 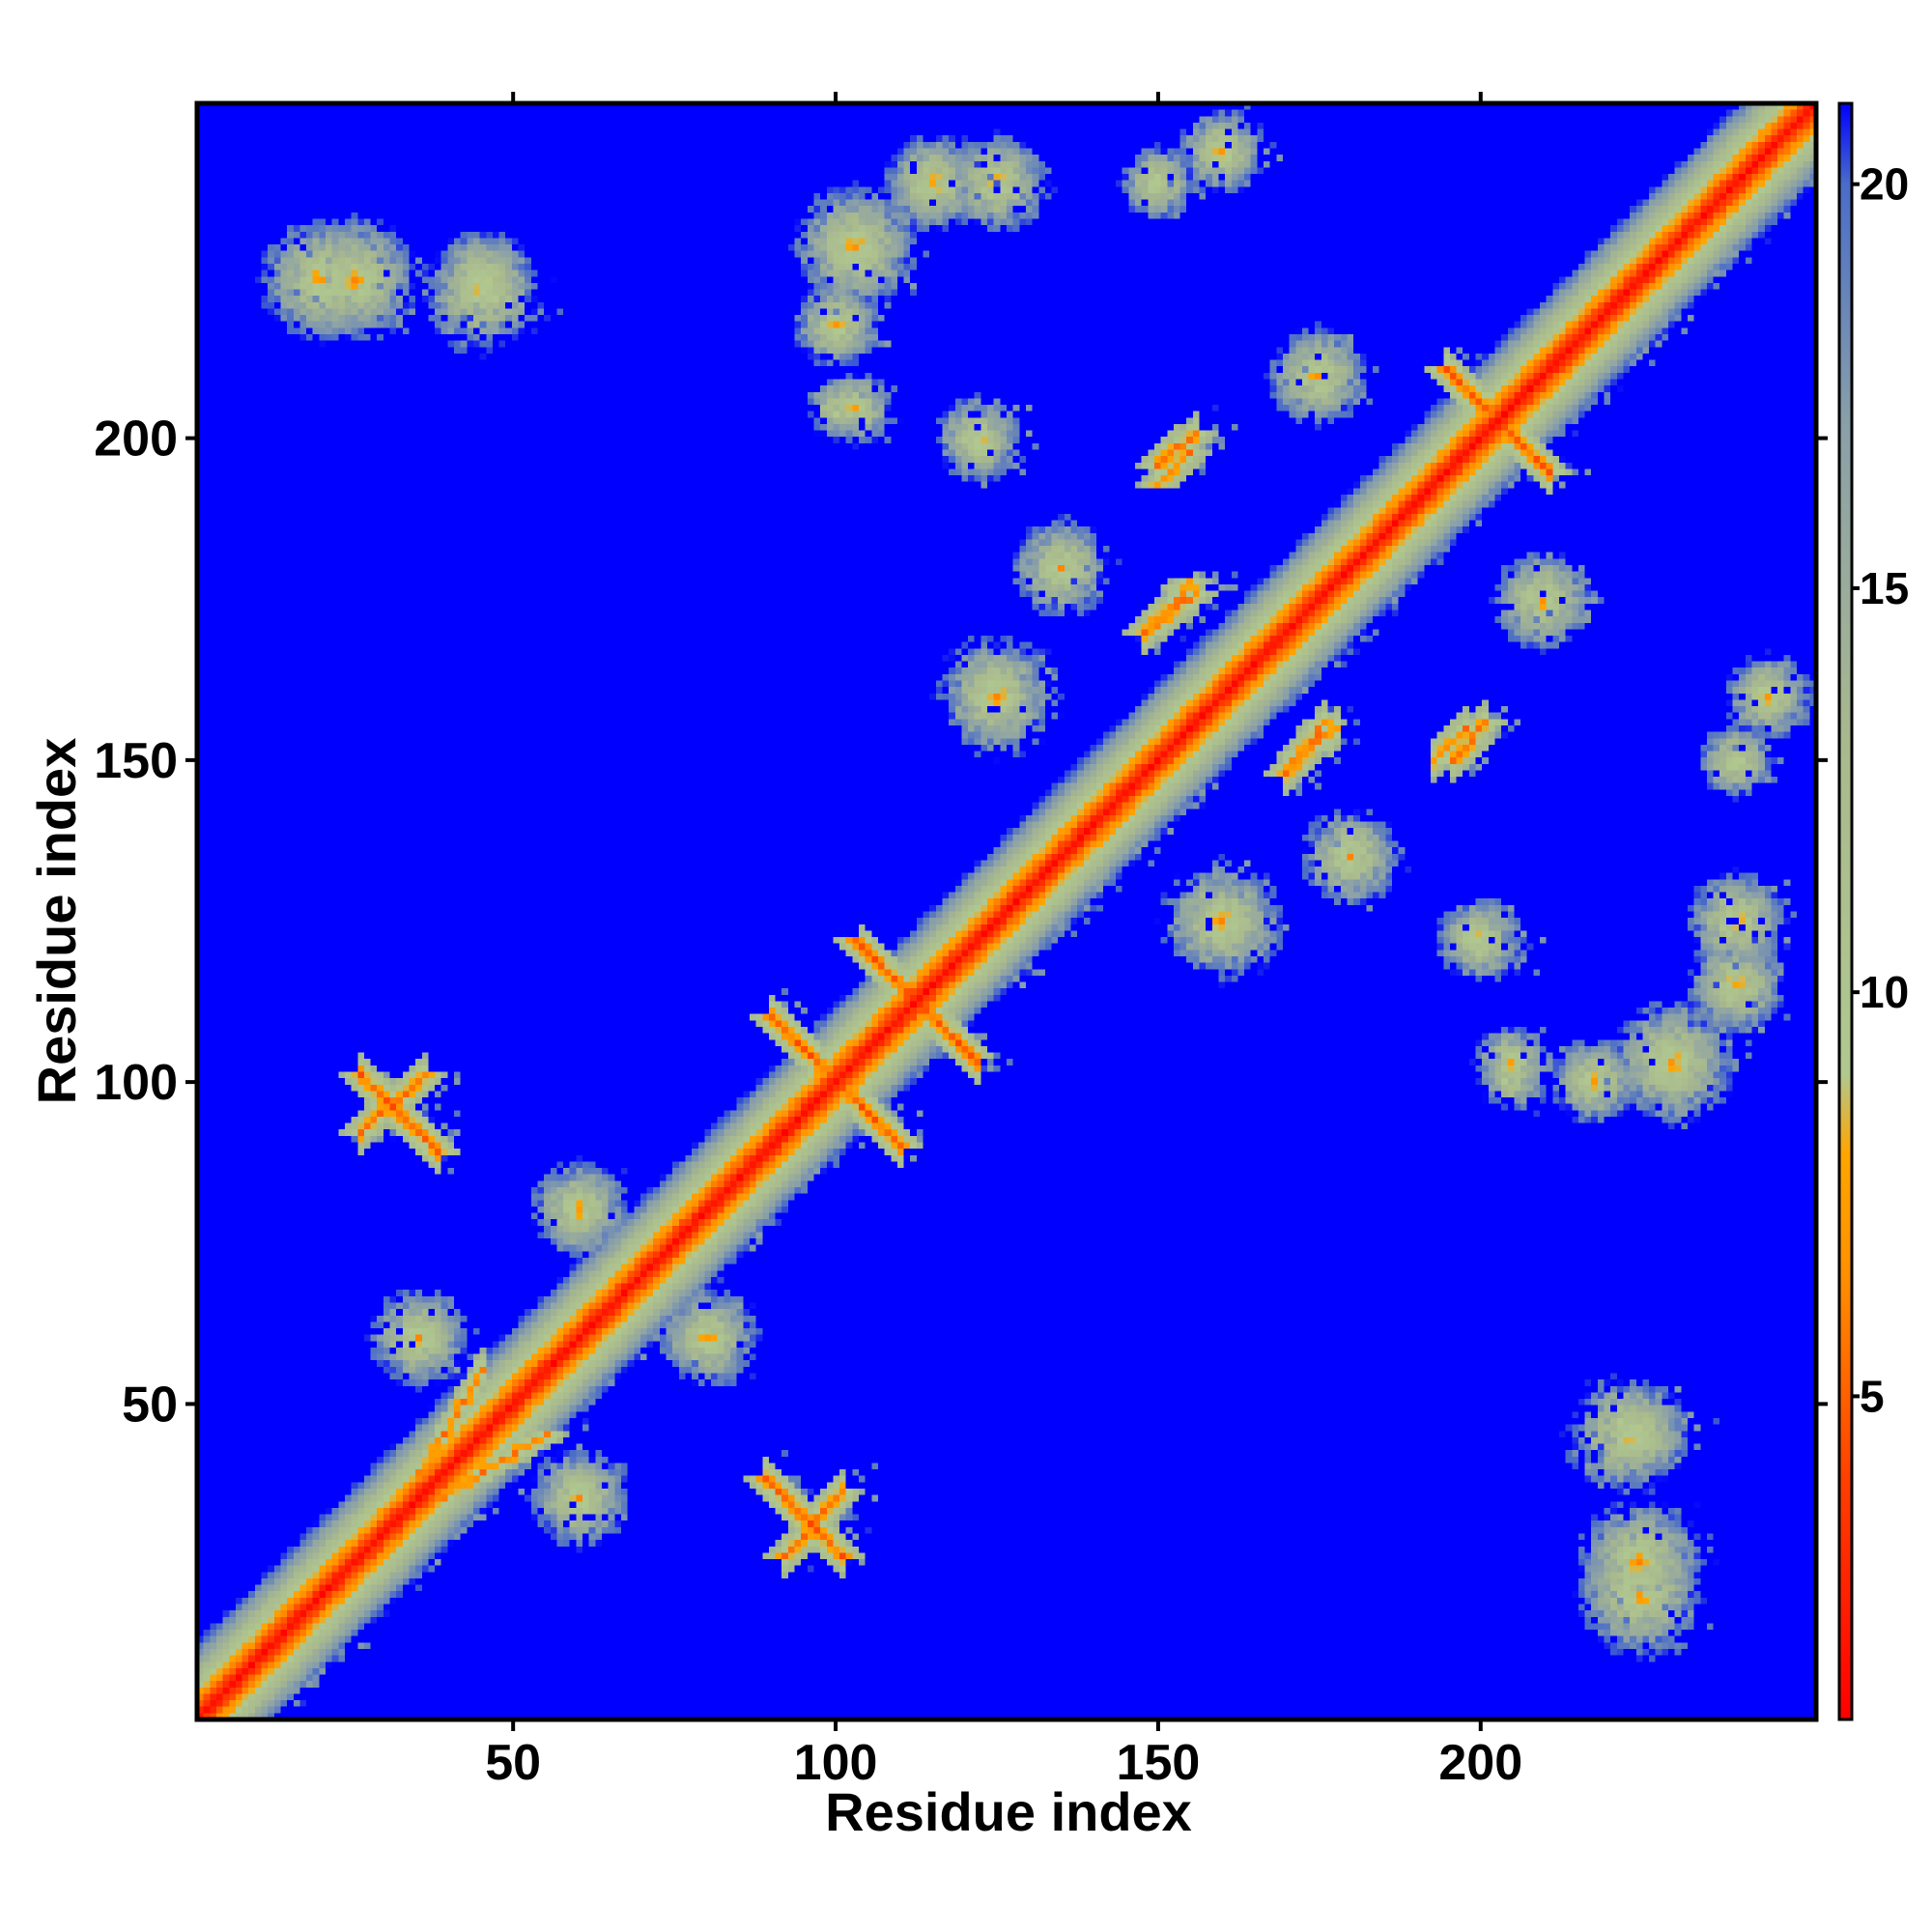 I want to click on colorbar-tick-label: 15, so click(x=1884, y=588).